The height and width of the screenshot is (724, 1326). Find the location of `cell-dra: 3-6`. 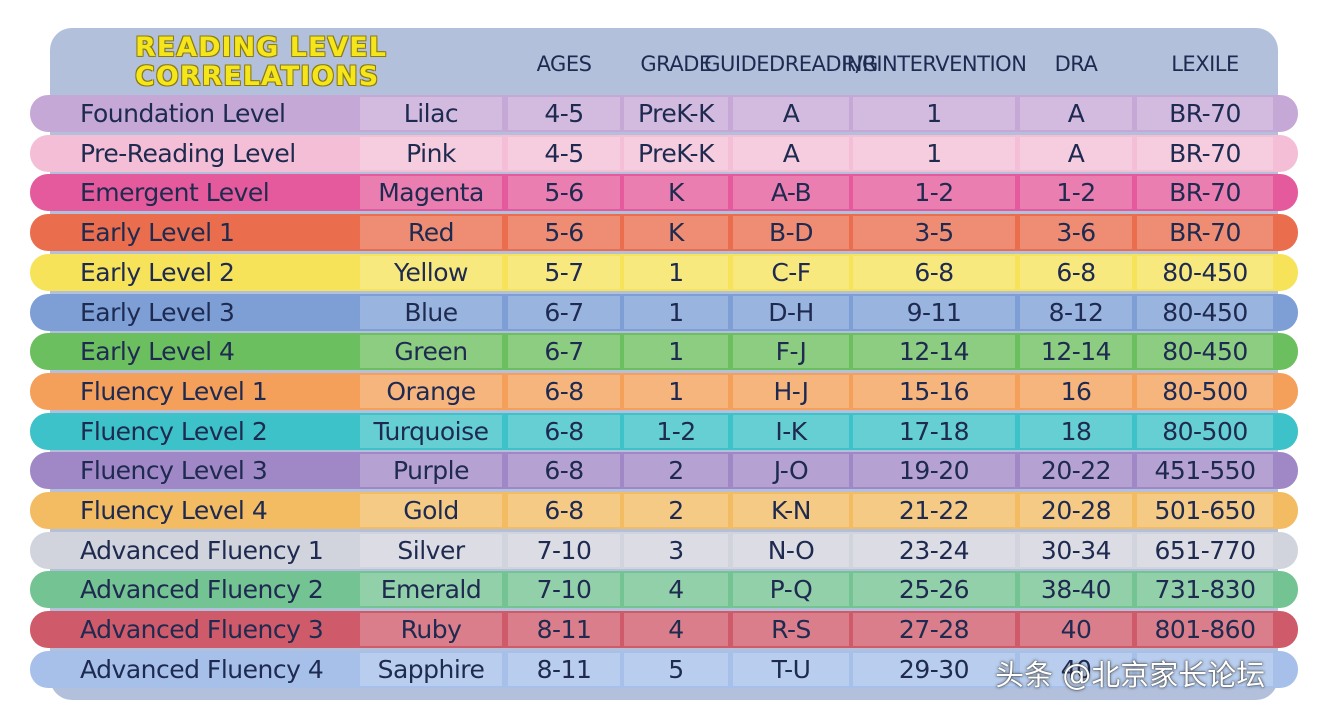

cell-dra: 3-6 is located at coordinates (1076, 233).